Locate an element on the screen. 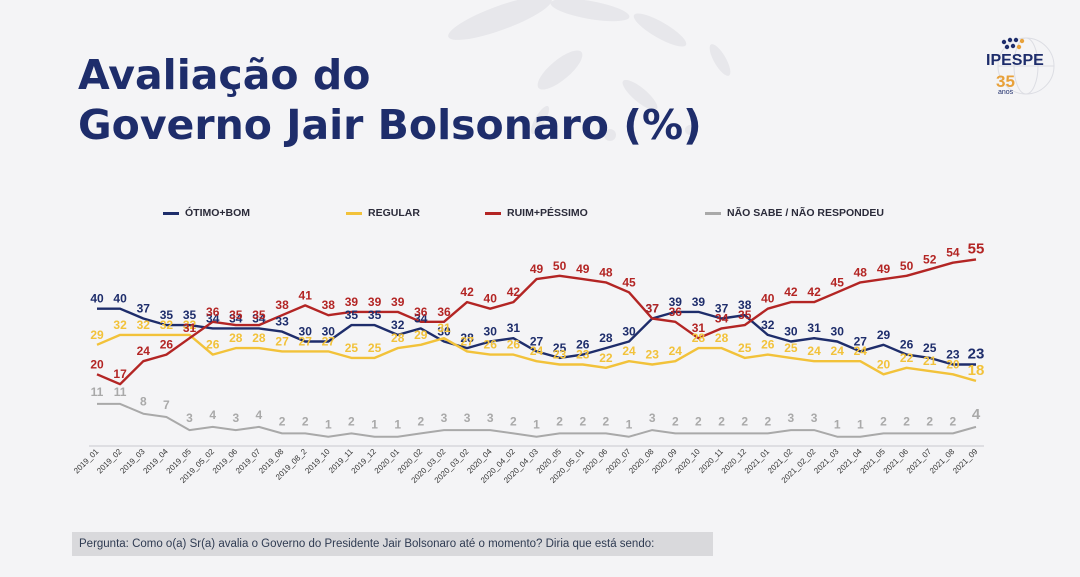 The height and width of the screenshot is (577, 1080). logo-suffix: anos is located at coordinates (1006, 92).